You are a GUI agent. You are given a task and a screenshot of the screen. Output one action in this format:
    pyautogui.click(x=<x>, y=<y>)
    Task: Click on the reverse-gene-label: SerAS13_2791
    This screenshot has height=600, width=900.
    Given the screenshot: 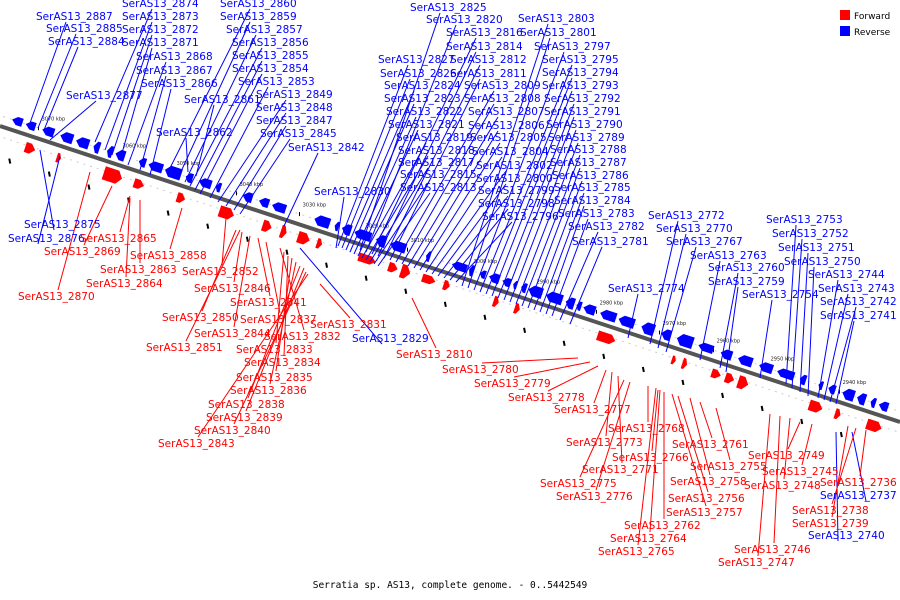 What is the action you would take?
    pyautogui.click(x=582, y=112)
    